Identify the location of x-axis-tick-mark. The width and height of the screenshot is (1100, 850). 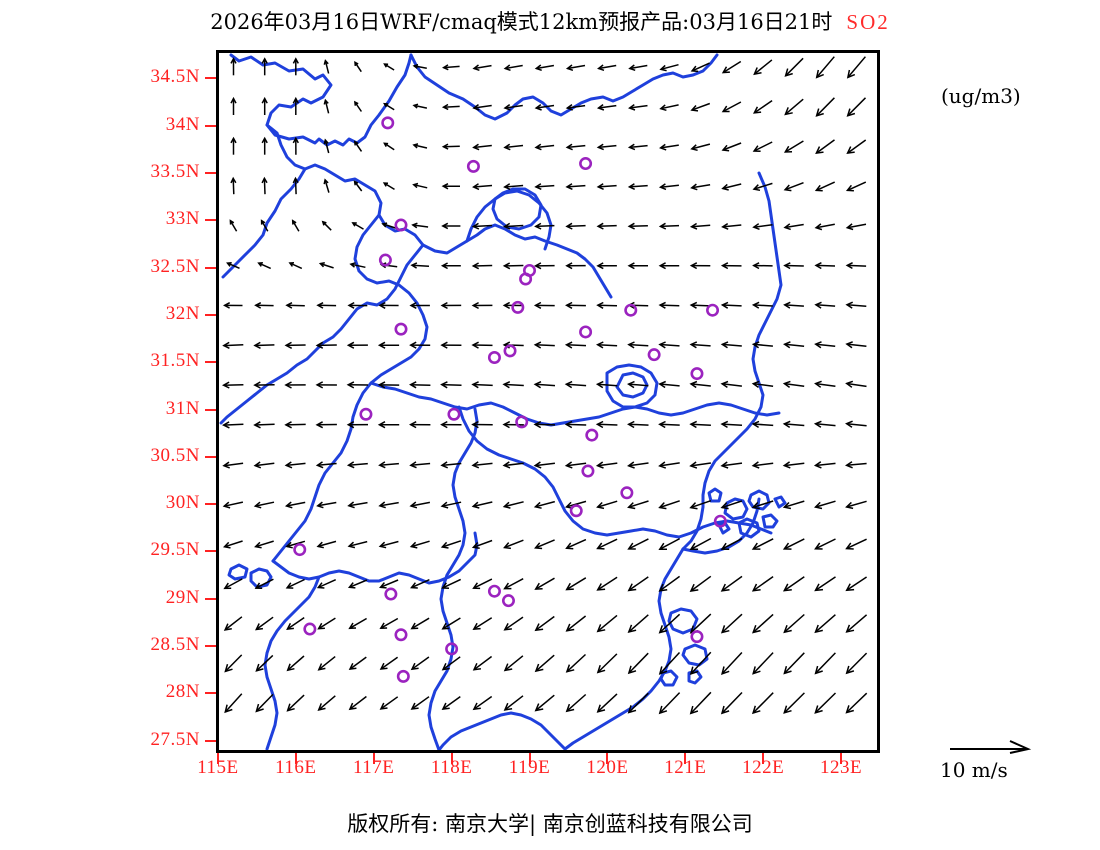
(451, 758).